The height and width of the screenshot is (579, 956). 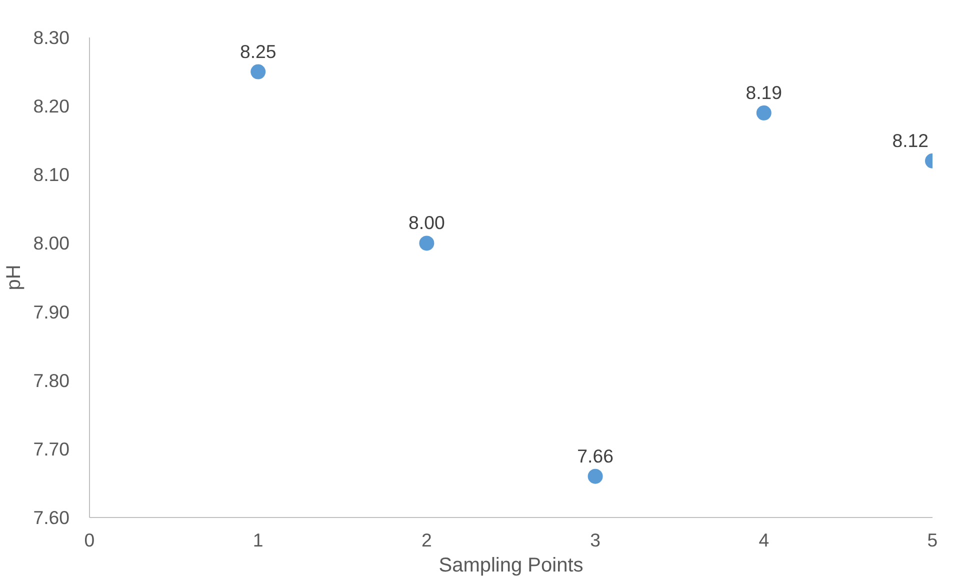 I want to click on x-tick-label: 1, so click(x=258, y=540).